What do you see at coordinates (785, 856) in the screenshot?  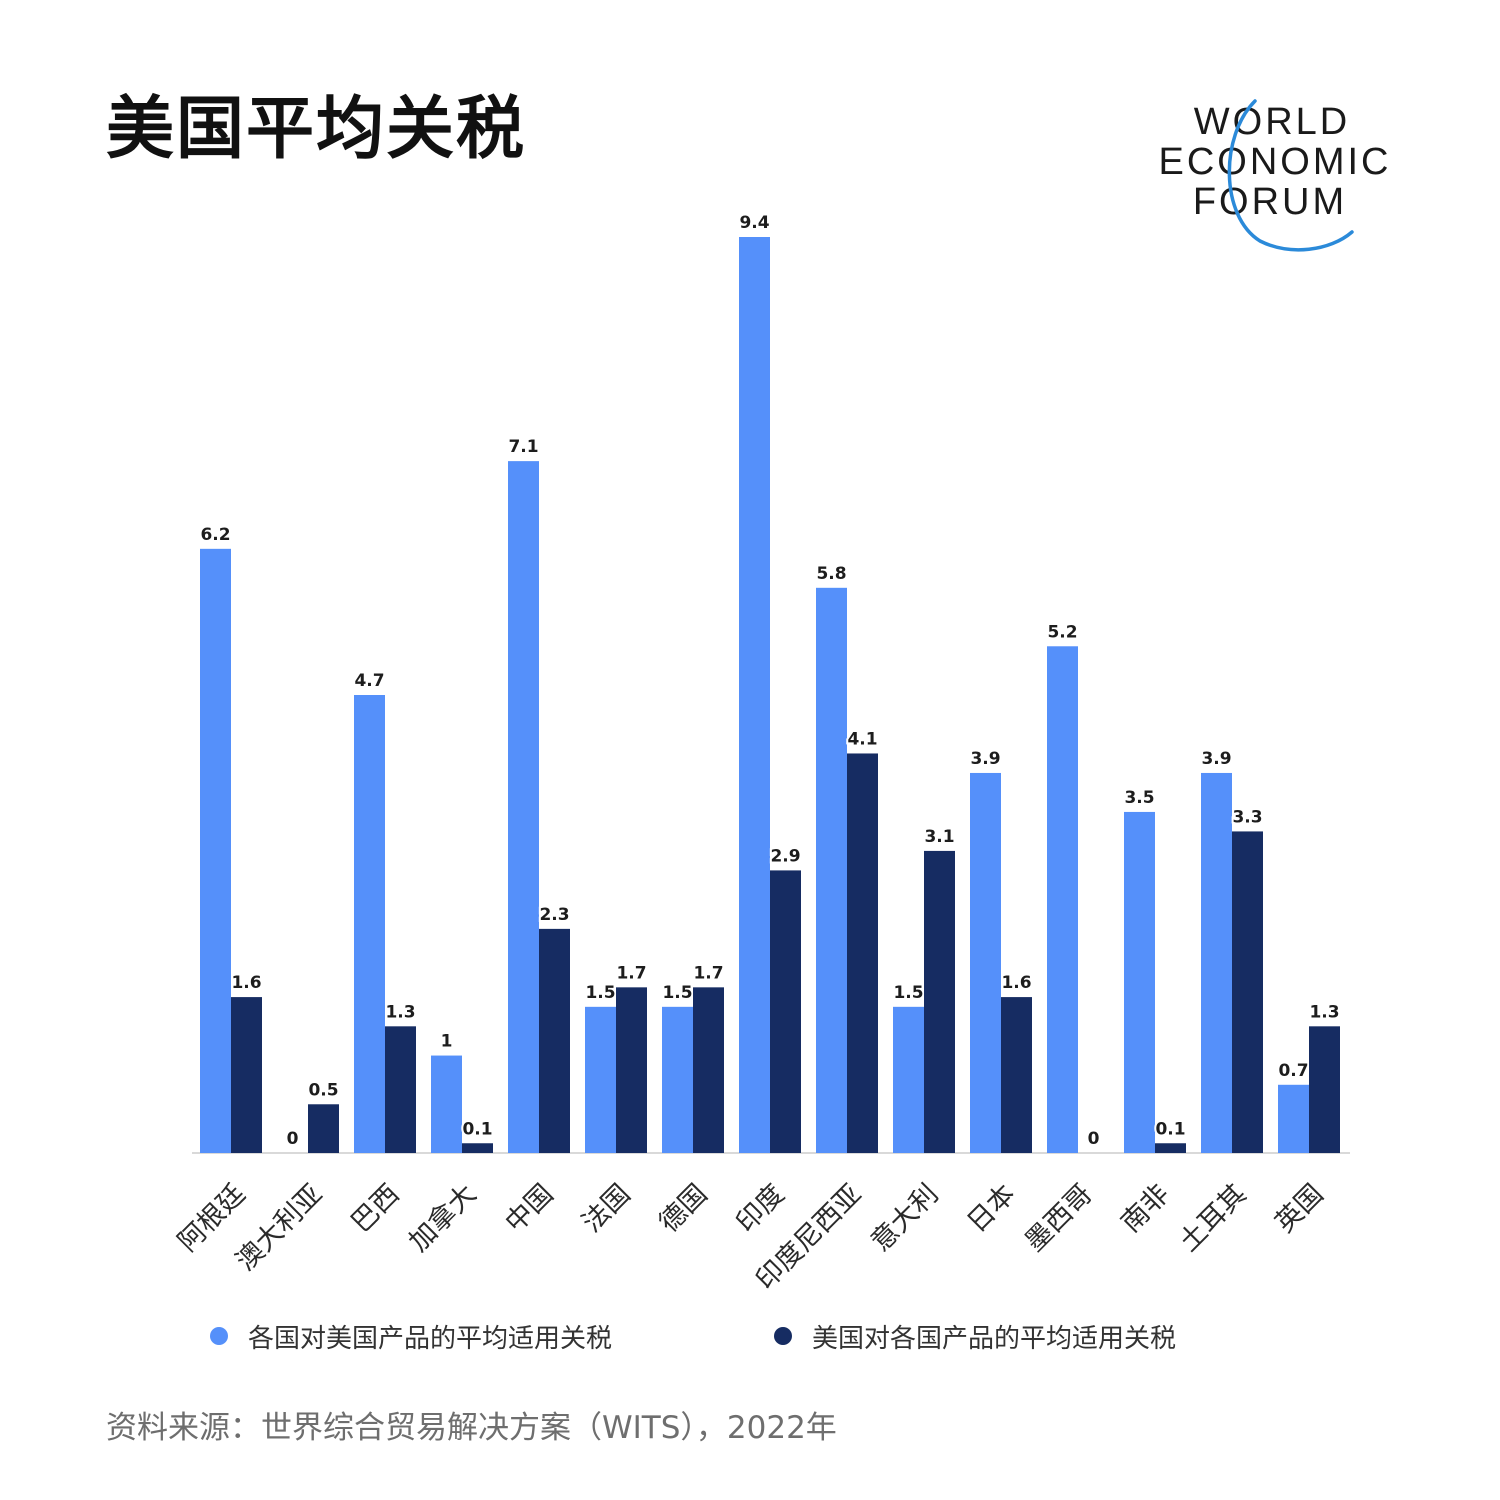 I see `data-label-series-2: 2.9` at bounding box center [785, 856].